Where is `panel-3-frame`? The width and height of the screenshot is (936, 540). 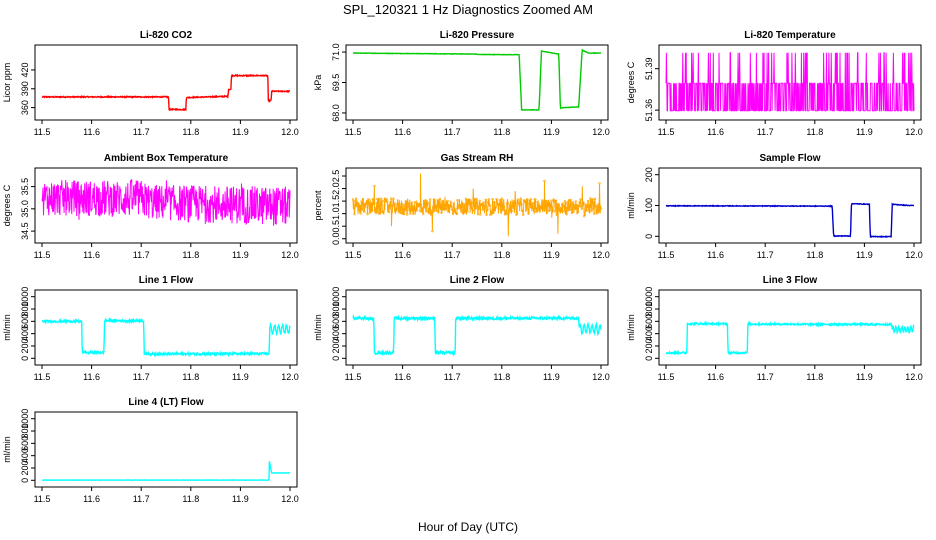 panel-3-frame is located at coordinates (790, 82).